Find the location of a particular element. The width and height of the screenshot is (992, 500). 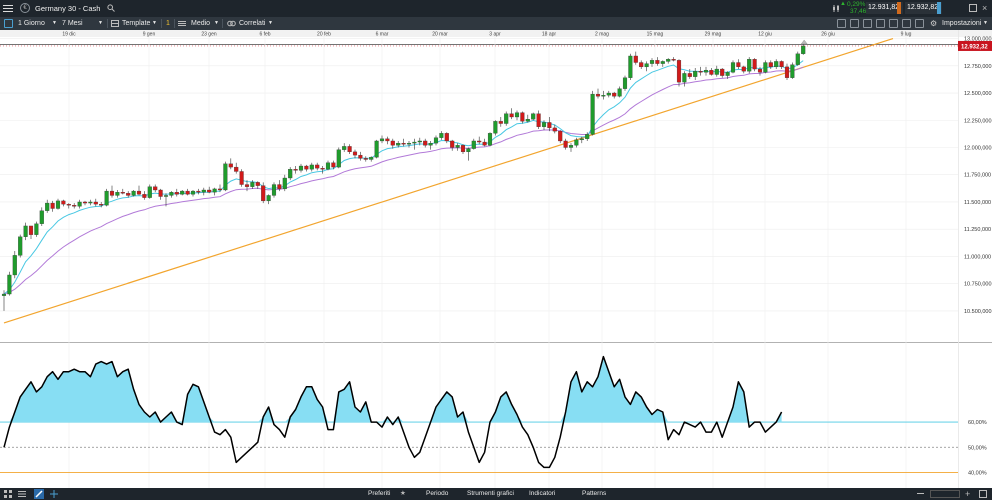

instrument-icon: € is located at coordinates (25, 8).